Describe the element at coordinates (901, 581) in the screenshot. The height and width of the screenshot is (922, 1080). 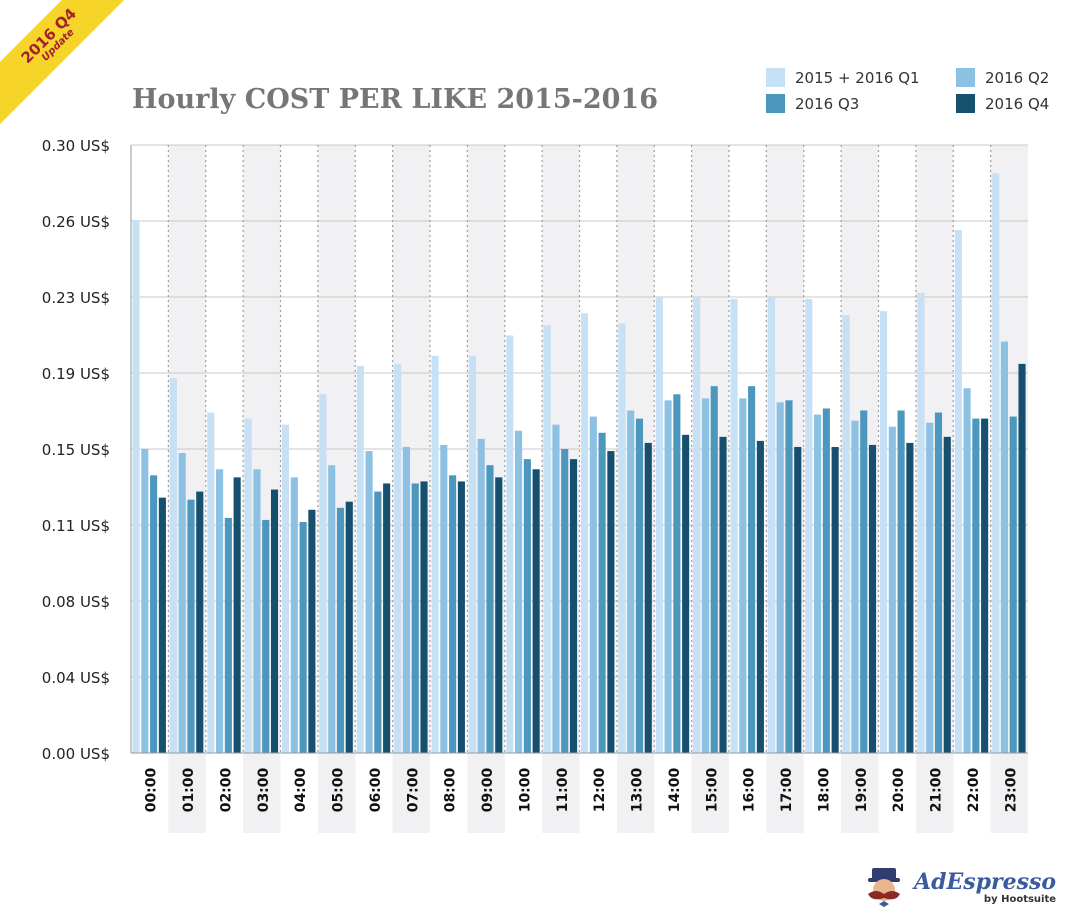
I see `bar-2016-q3-2000` at that location.